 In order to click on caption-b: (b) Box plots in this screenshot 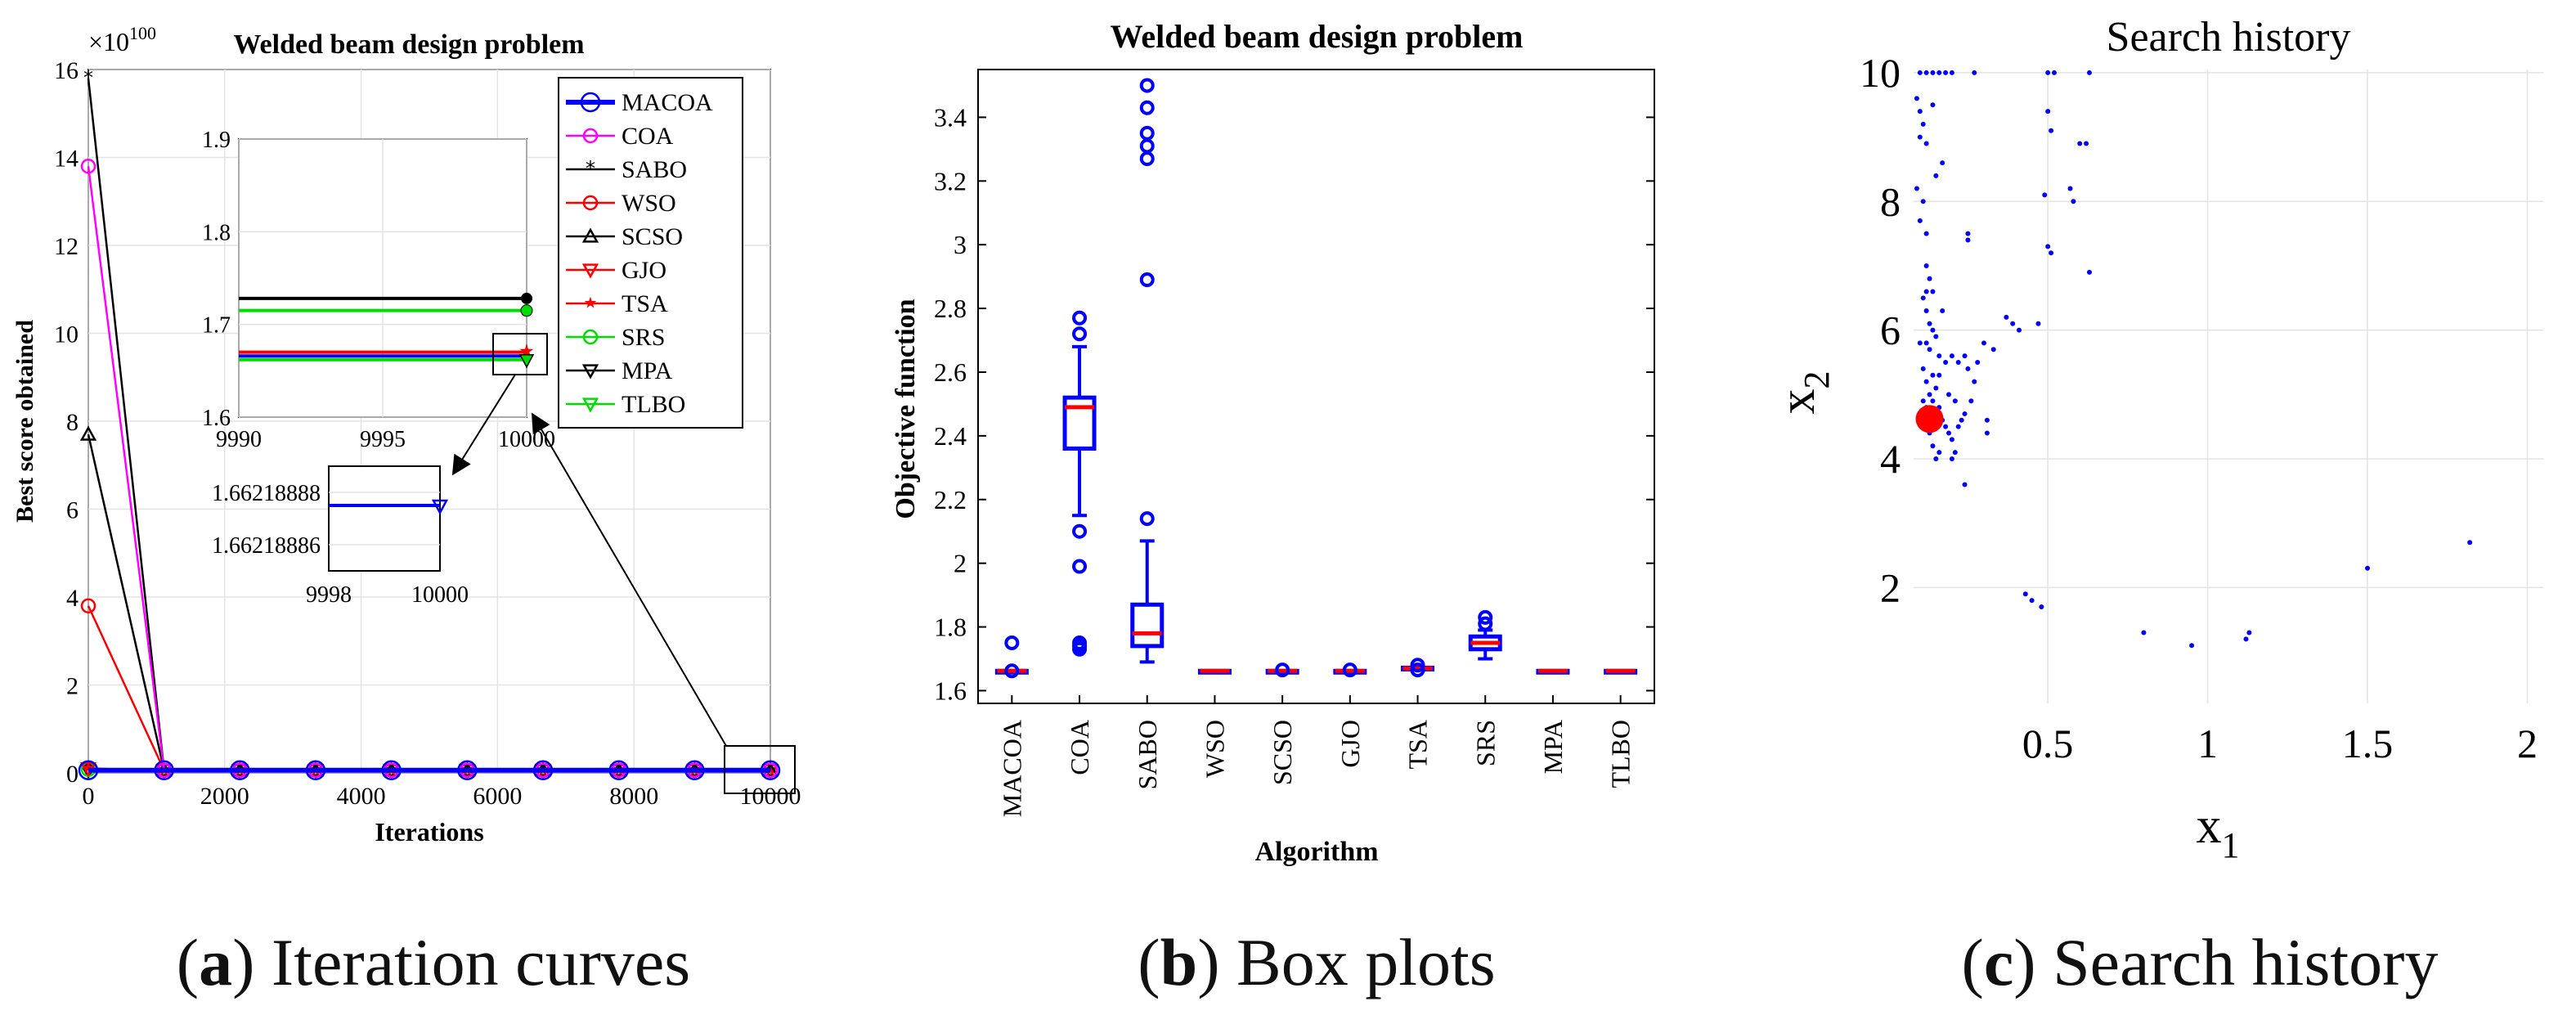, I will do `click(1317, 962)`.